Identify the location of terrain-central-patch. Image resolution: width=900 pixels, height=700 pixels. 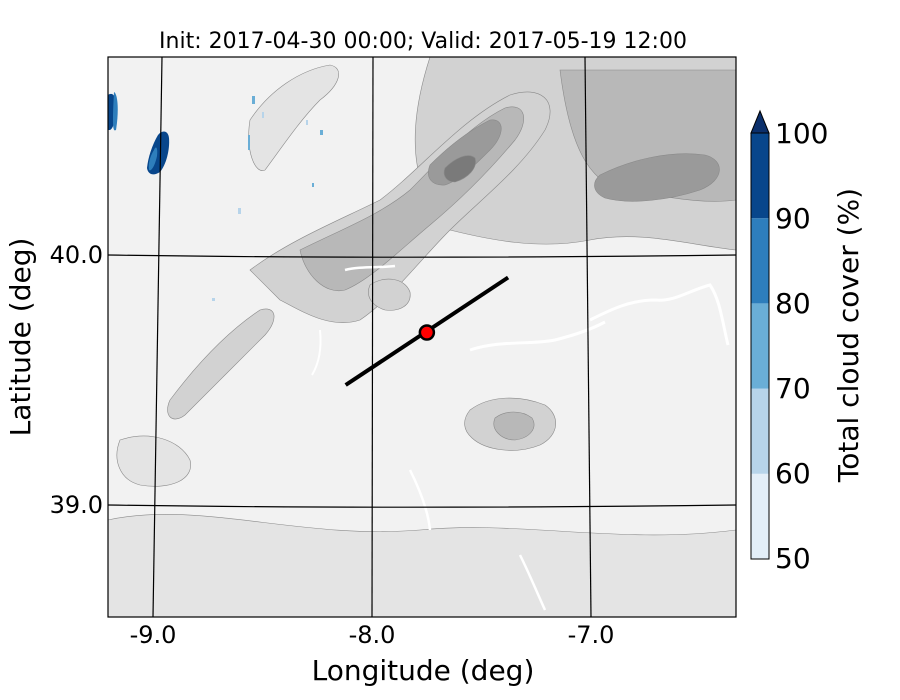
(389, 294).